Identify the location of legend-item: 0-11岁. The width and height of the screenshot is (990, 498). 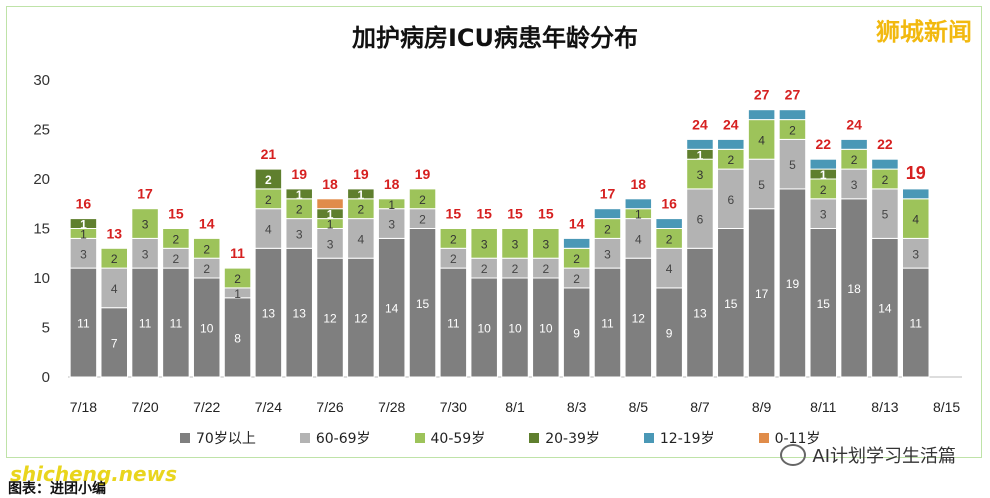
(789, 438).